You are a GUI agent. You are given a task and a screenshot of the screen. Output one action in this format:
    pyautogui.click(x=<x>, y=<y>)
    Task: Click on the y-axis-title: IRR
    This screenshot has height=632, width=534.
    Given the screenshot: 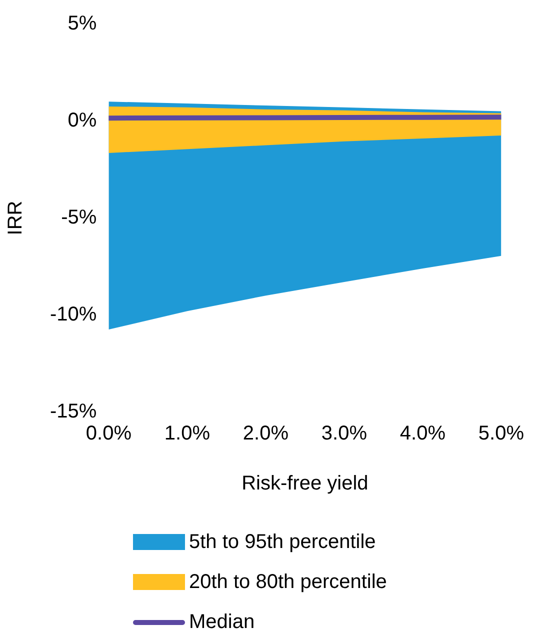 What is the action you would take?
    pyautogui.click(x=15, y=218)
    